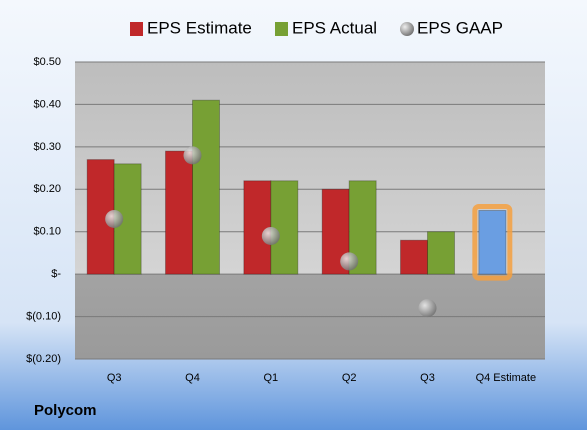 The height and width of the screenshot is (430, 587). Describe the element at coordinates (47, 232) in the screenshot. I see `y-tick-label: $0.10` at that location.